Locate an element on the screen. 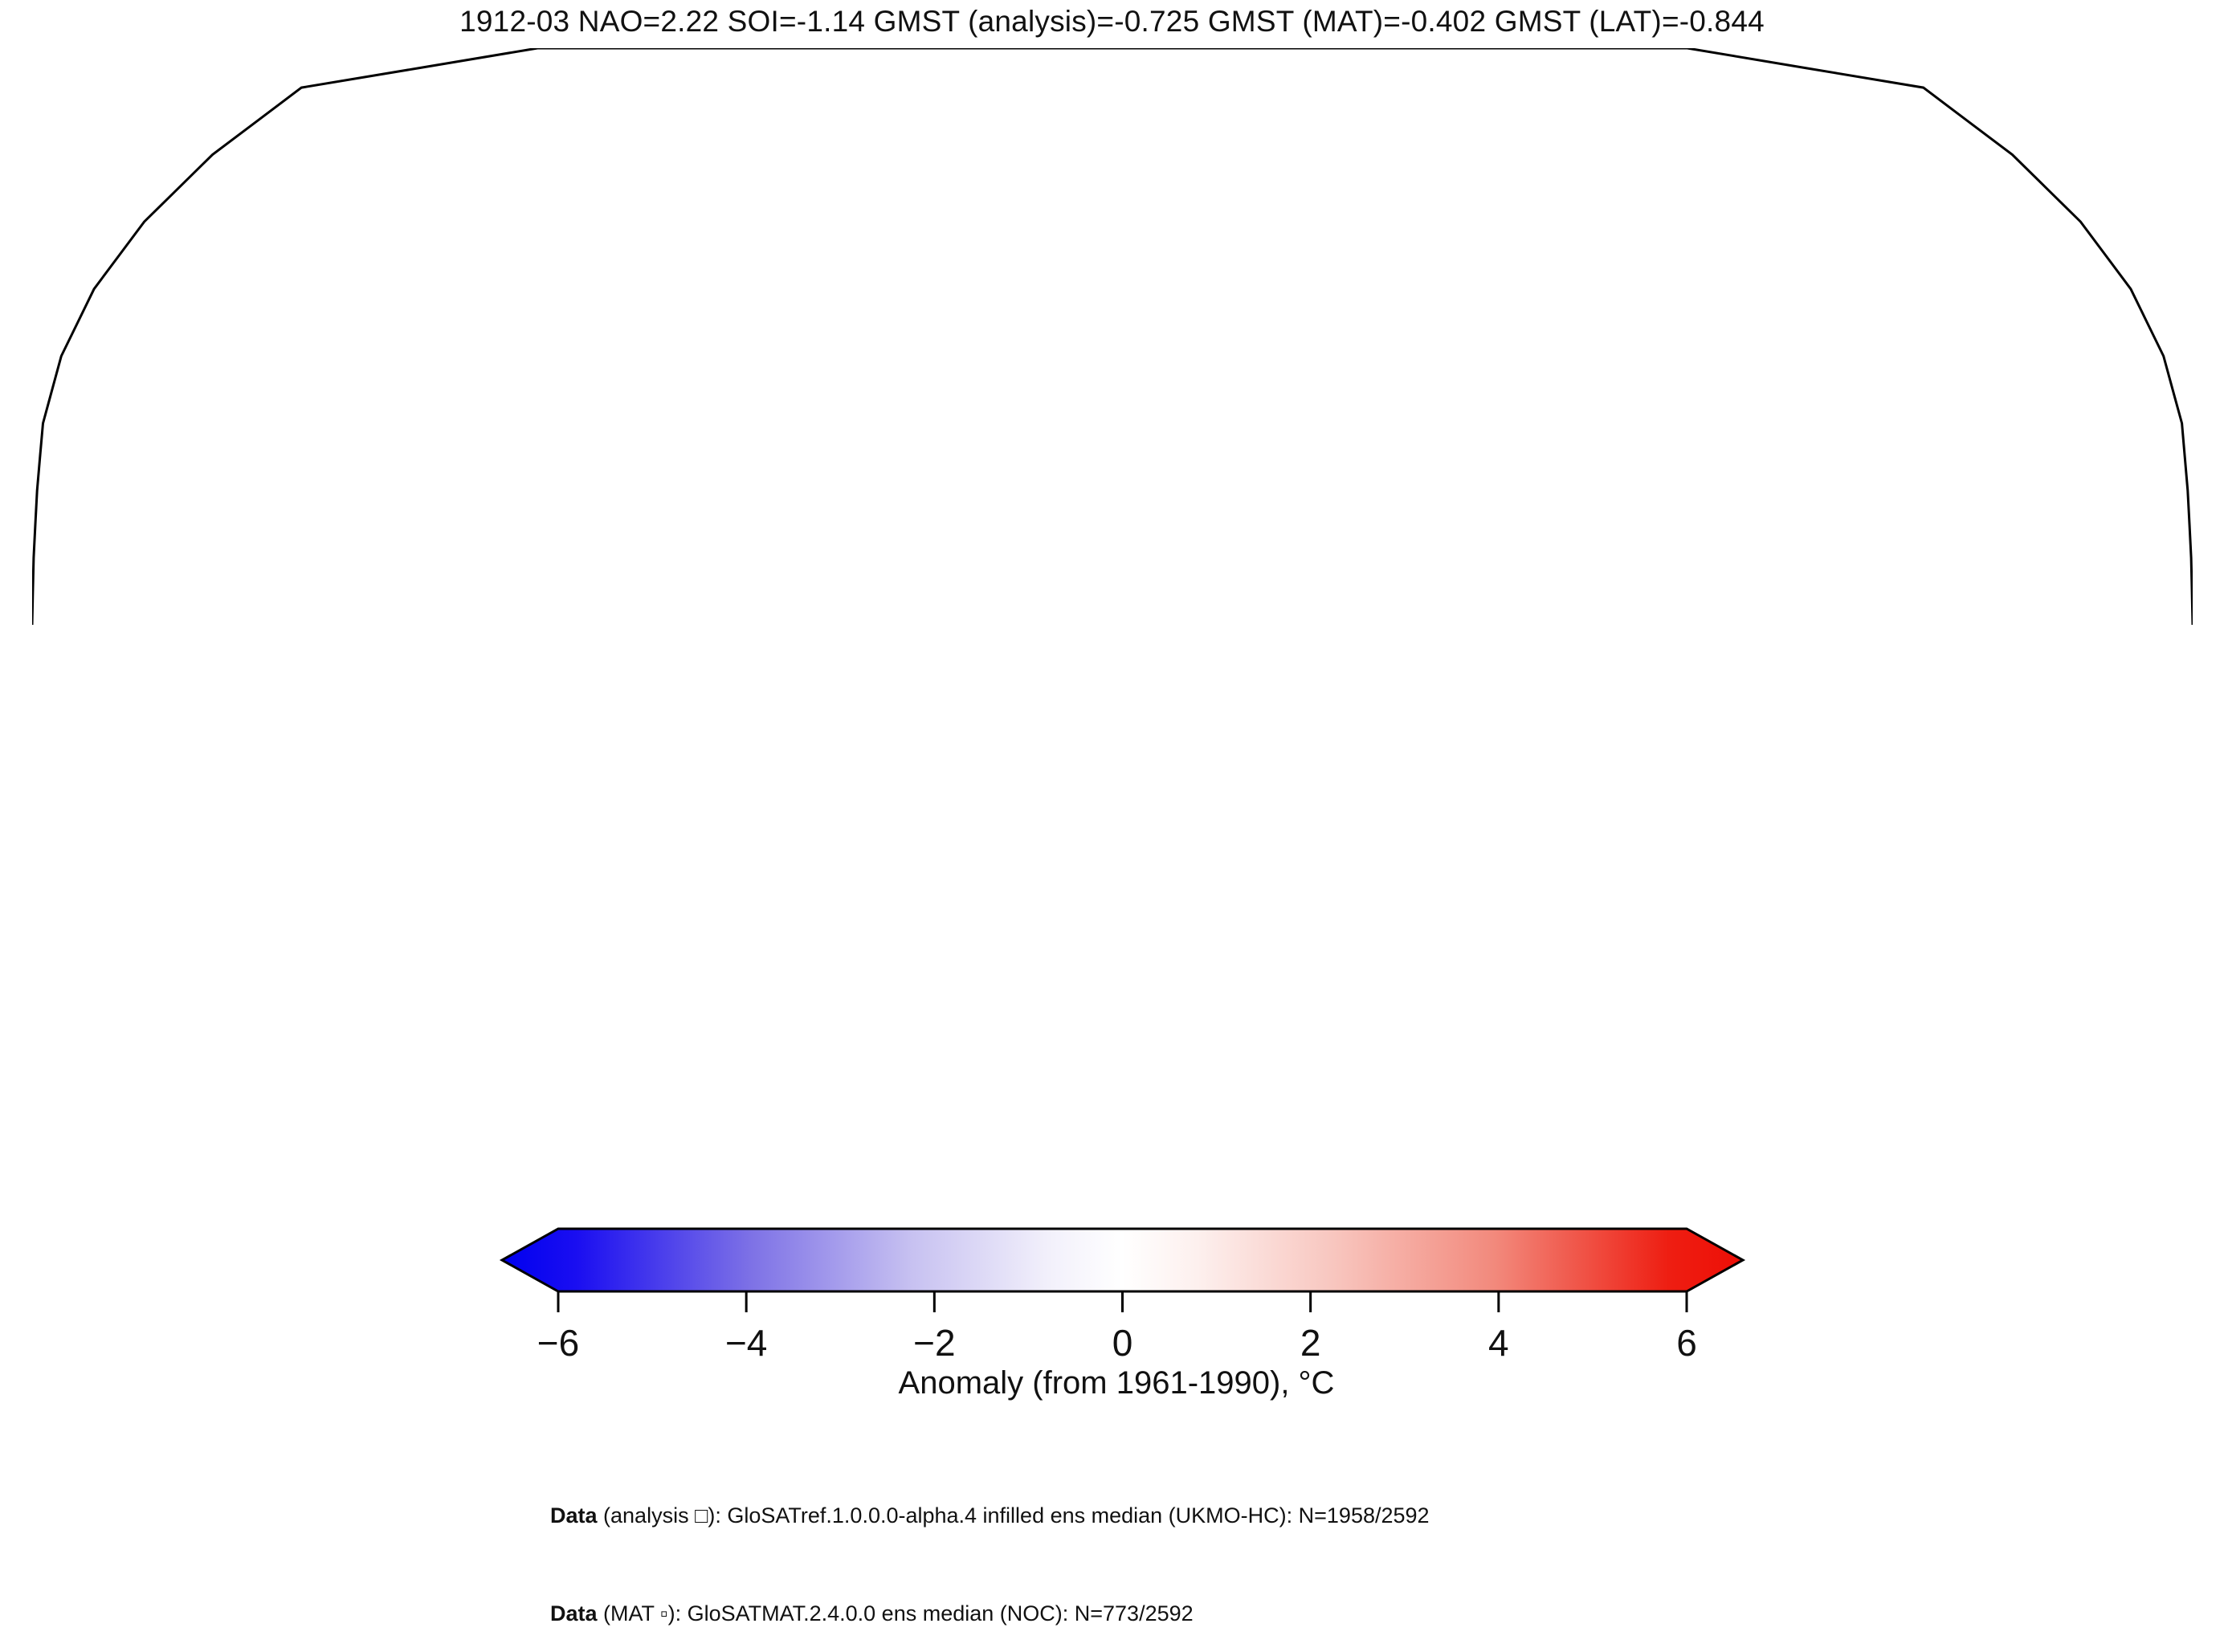  colorbar-tick-label: 0 is located at coordinates (1122, 1343).